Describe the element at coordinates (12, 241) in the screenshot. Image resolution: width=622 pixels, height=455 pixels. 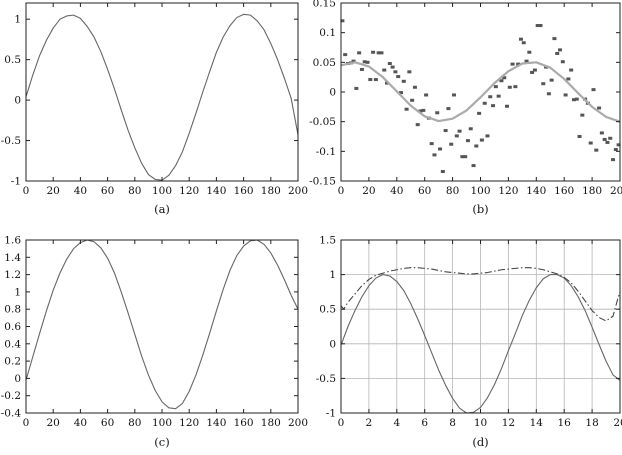
I see `y-tick-label: 1.6` at that location.